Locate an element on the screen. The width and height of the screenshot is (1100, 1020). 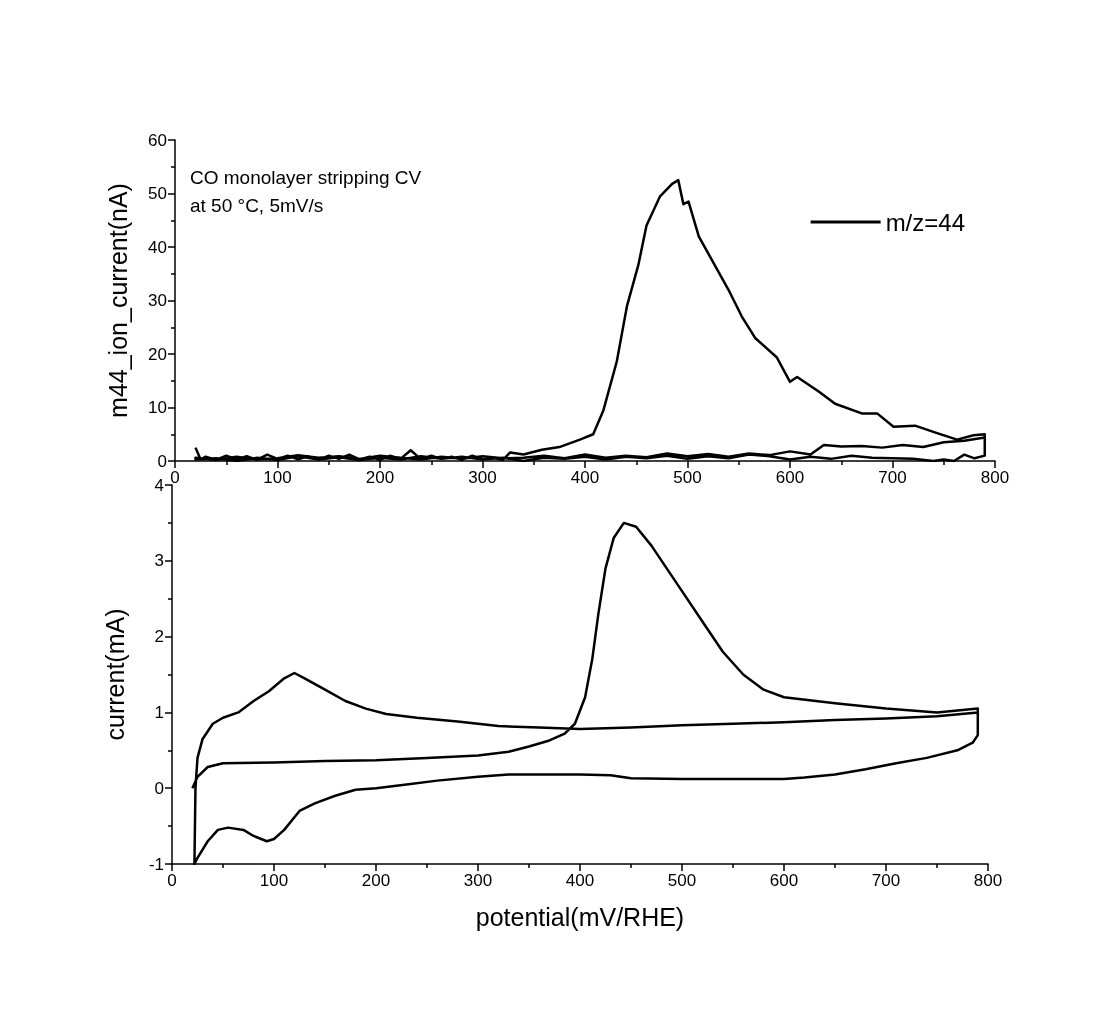
y-tick-label: 2 is located at coordinates (159, 637).